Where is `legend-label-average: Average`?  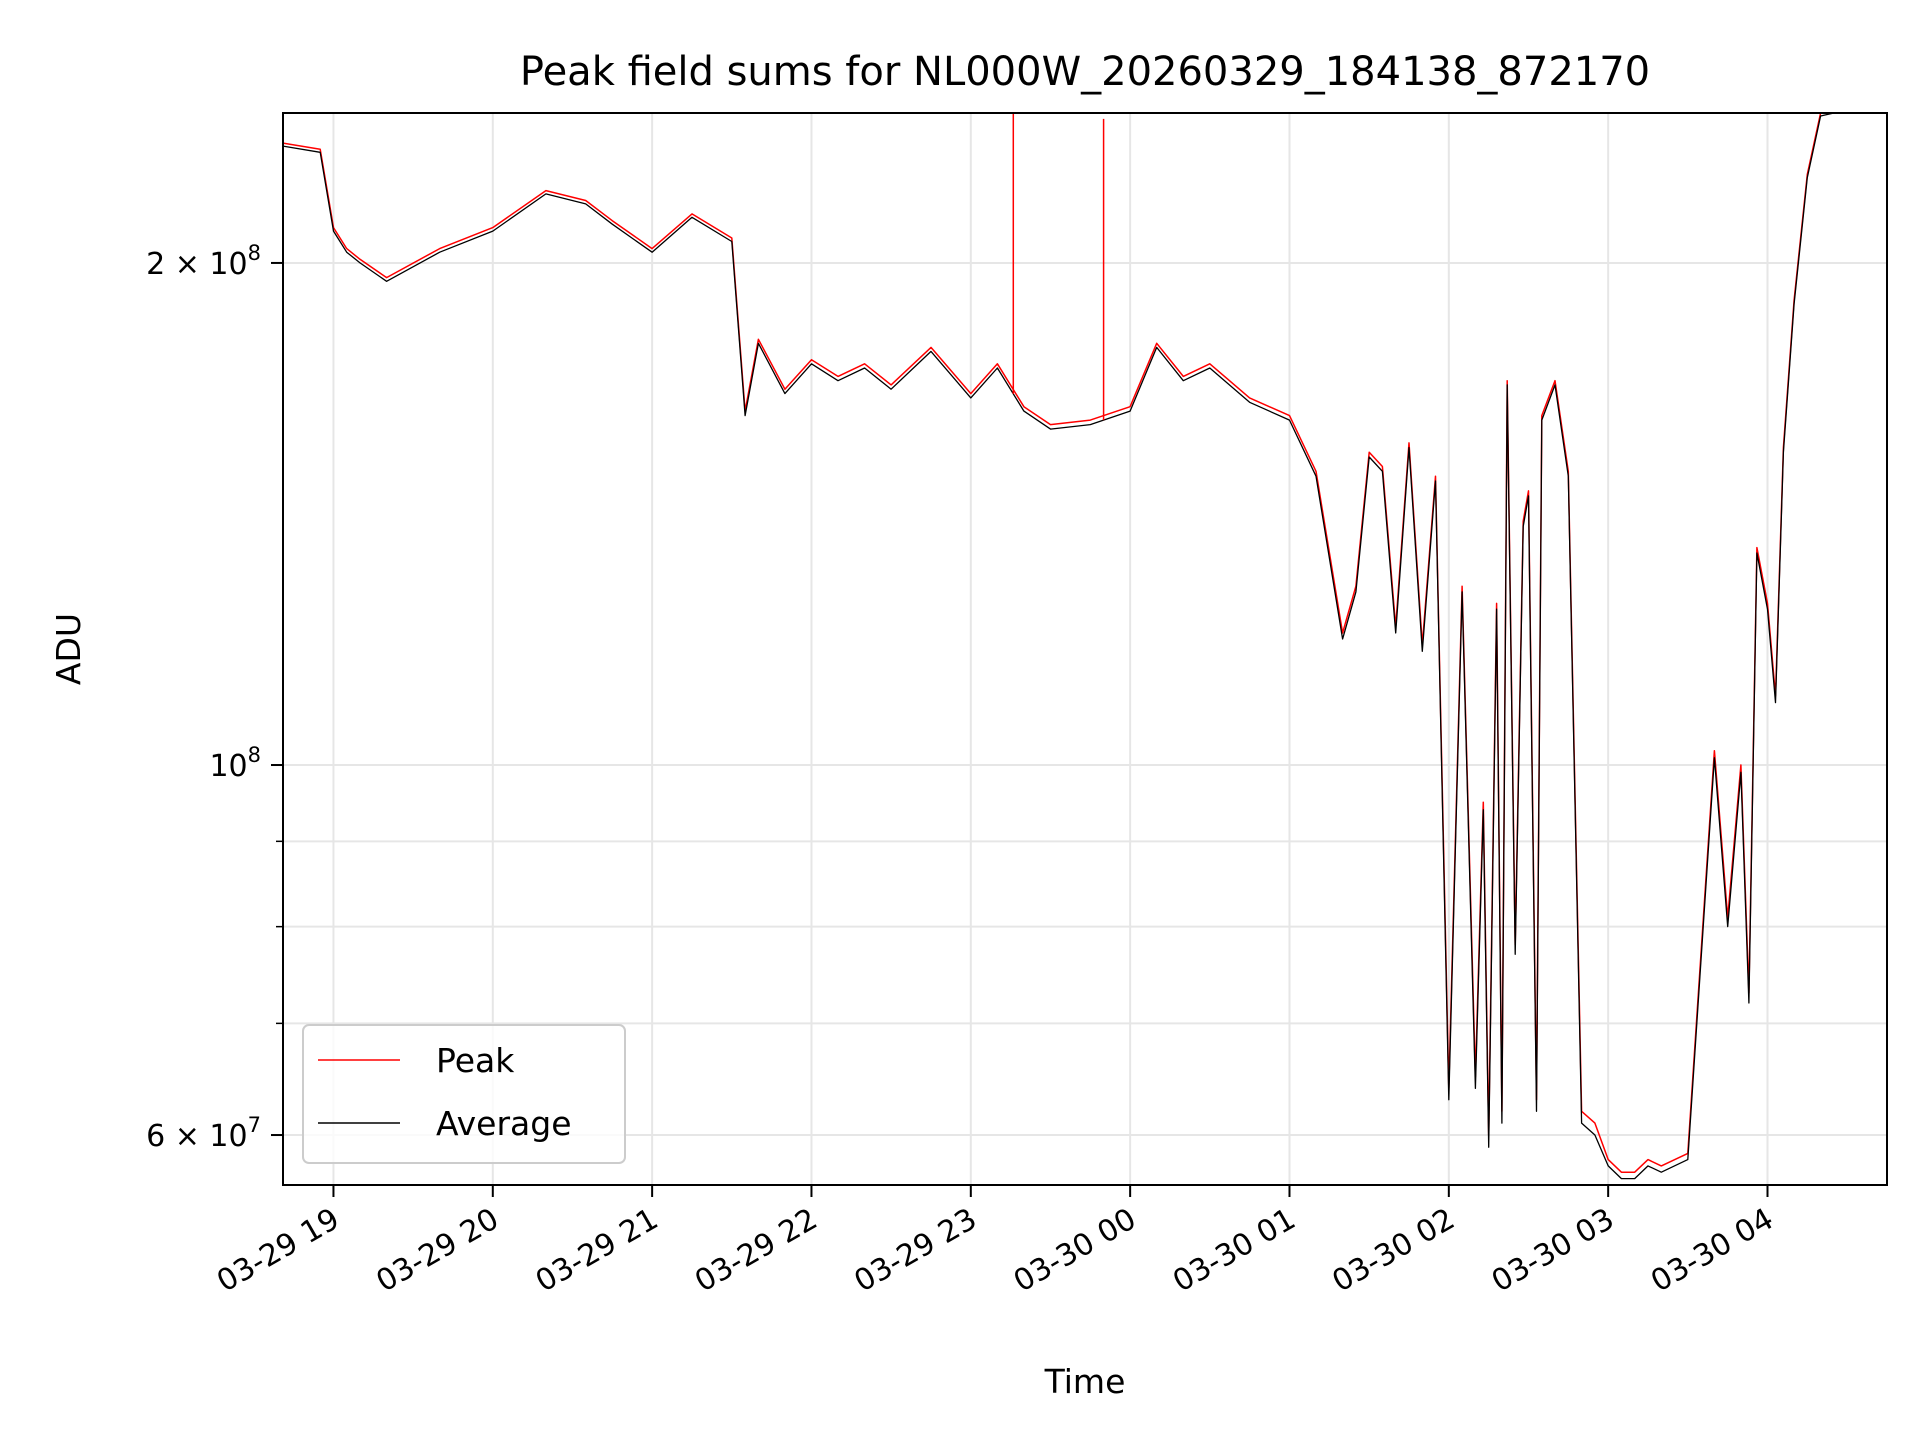 legend-label-average: Average is located at coordinates (504, 1123).